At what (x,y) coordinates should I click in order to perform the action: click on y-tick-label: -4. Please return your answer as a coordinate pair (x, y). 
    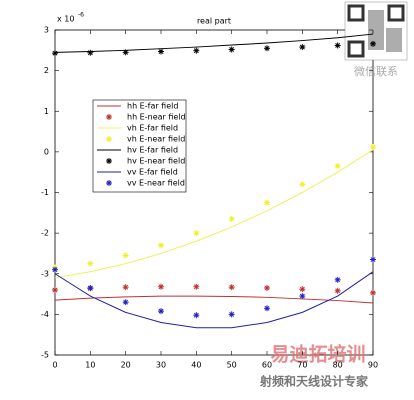
    Looking at the image, I should click on (45, 314).